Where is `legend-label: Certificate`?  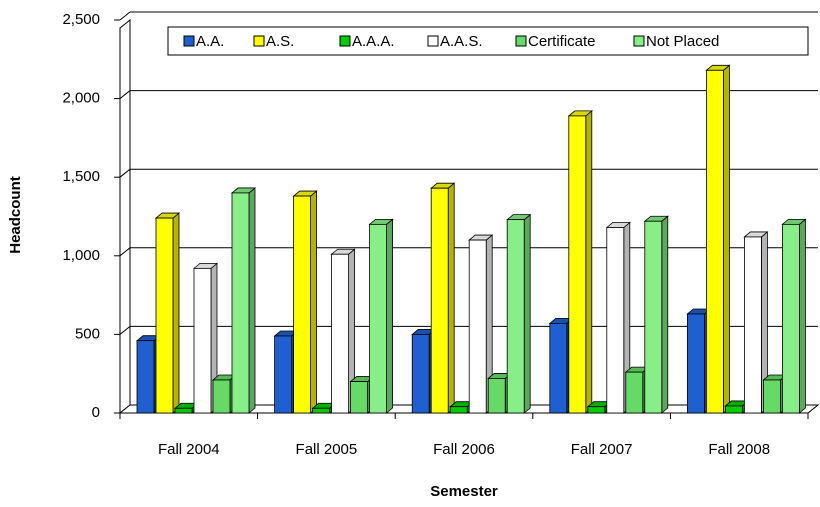 legend-label: Certificate is located at coordinates (562, 41).